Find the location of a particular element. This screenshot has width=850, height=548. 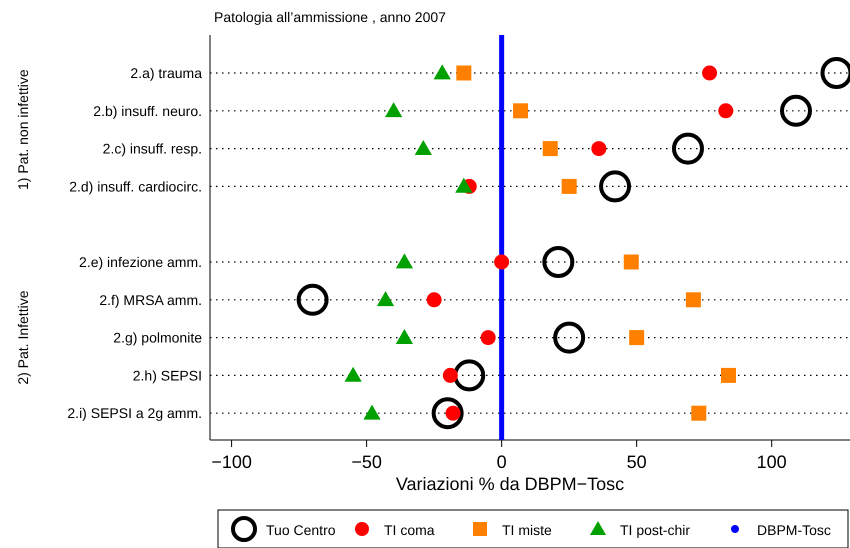

y-tick-label: 2.f) MRSA amm. is located at coordinates (150, 300).